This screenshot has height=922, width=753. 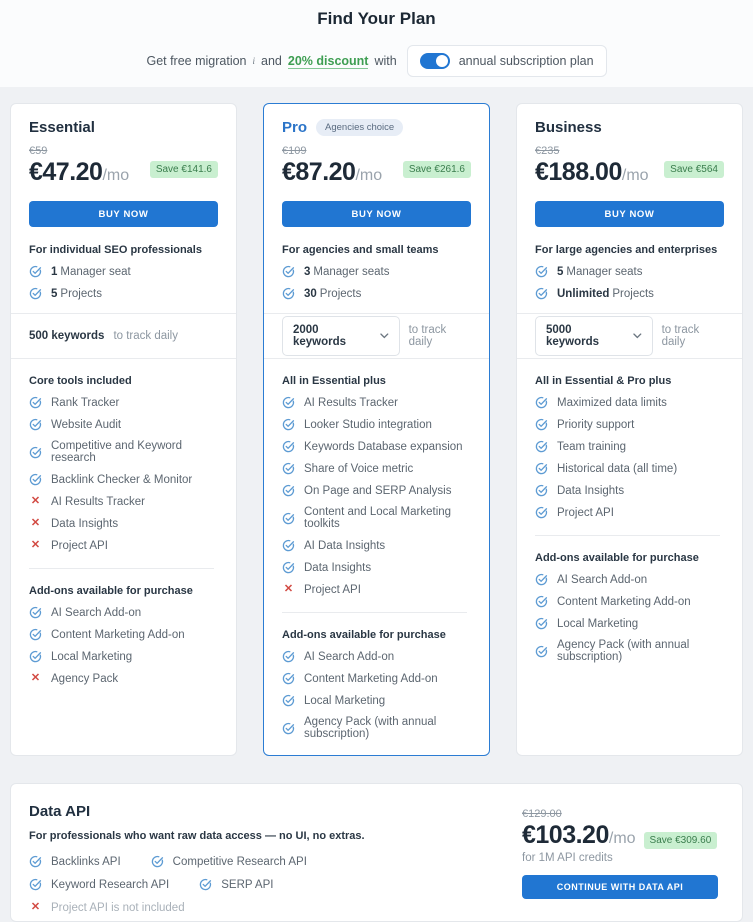 What do you see at coordinates (694, 169) in the screenshot?
I see `save-badge: Save €564` at bounding box center [694, 169].